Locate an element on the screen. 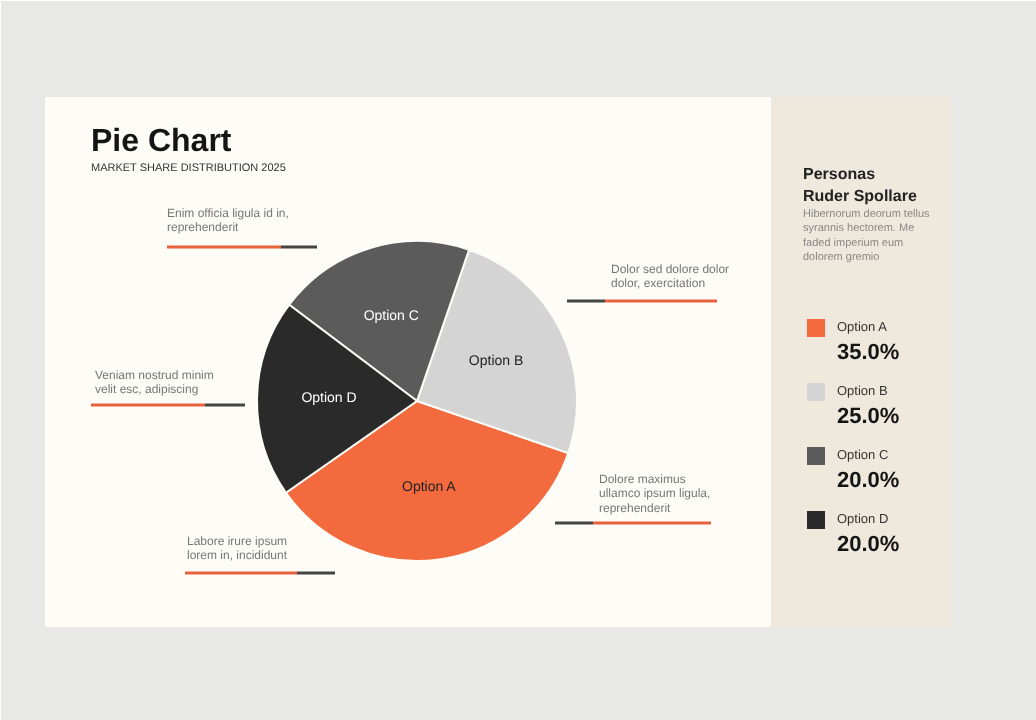 Image resolution: width=1036 pixels, height=720 pixels. text: Personas Ruder Spollare is located at coordinates (860, 185).